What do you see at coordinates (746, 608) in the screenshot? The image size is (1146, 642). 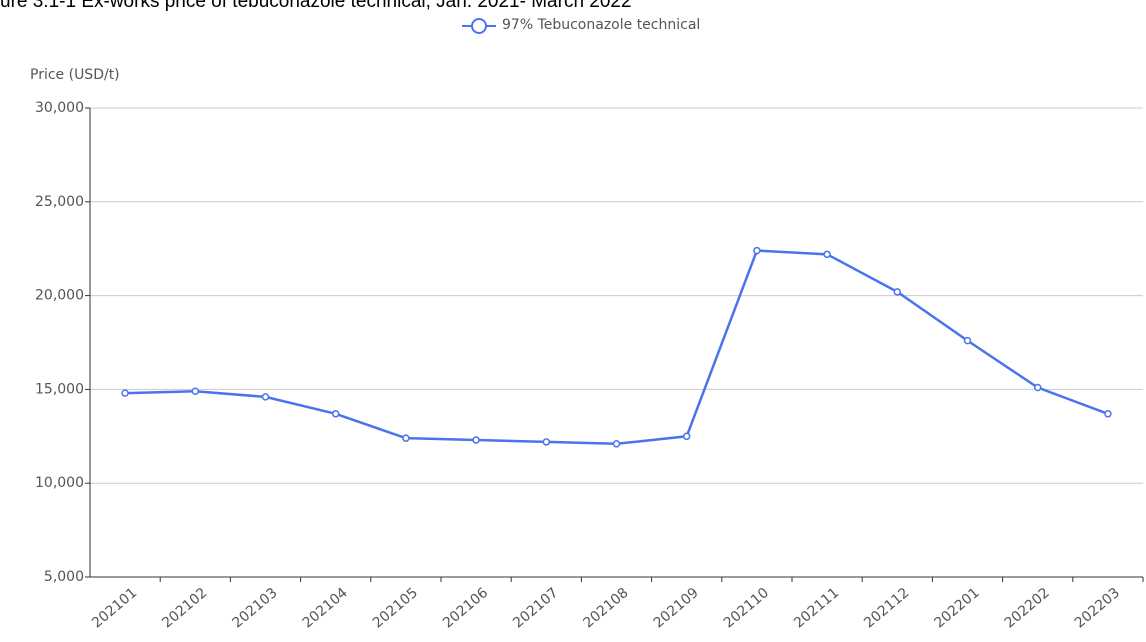 I see `x-tick-label: 202110` at bounding box center [746, 608].